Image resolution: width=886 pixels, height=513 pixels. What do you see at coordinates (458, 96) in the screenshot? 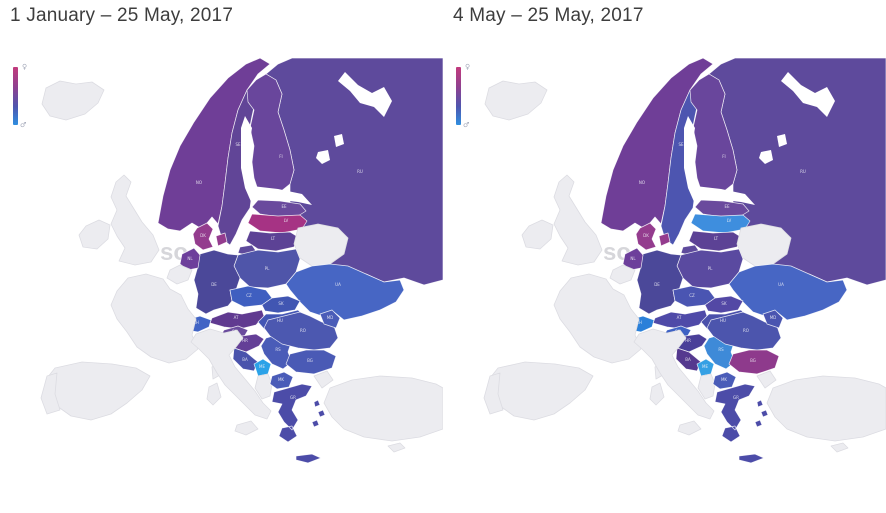
I see `legend-gradient-bar` at bounding box center [458, 96].